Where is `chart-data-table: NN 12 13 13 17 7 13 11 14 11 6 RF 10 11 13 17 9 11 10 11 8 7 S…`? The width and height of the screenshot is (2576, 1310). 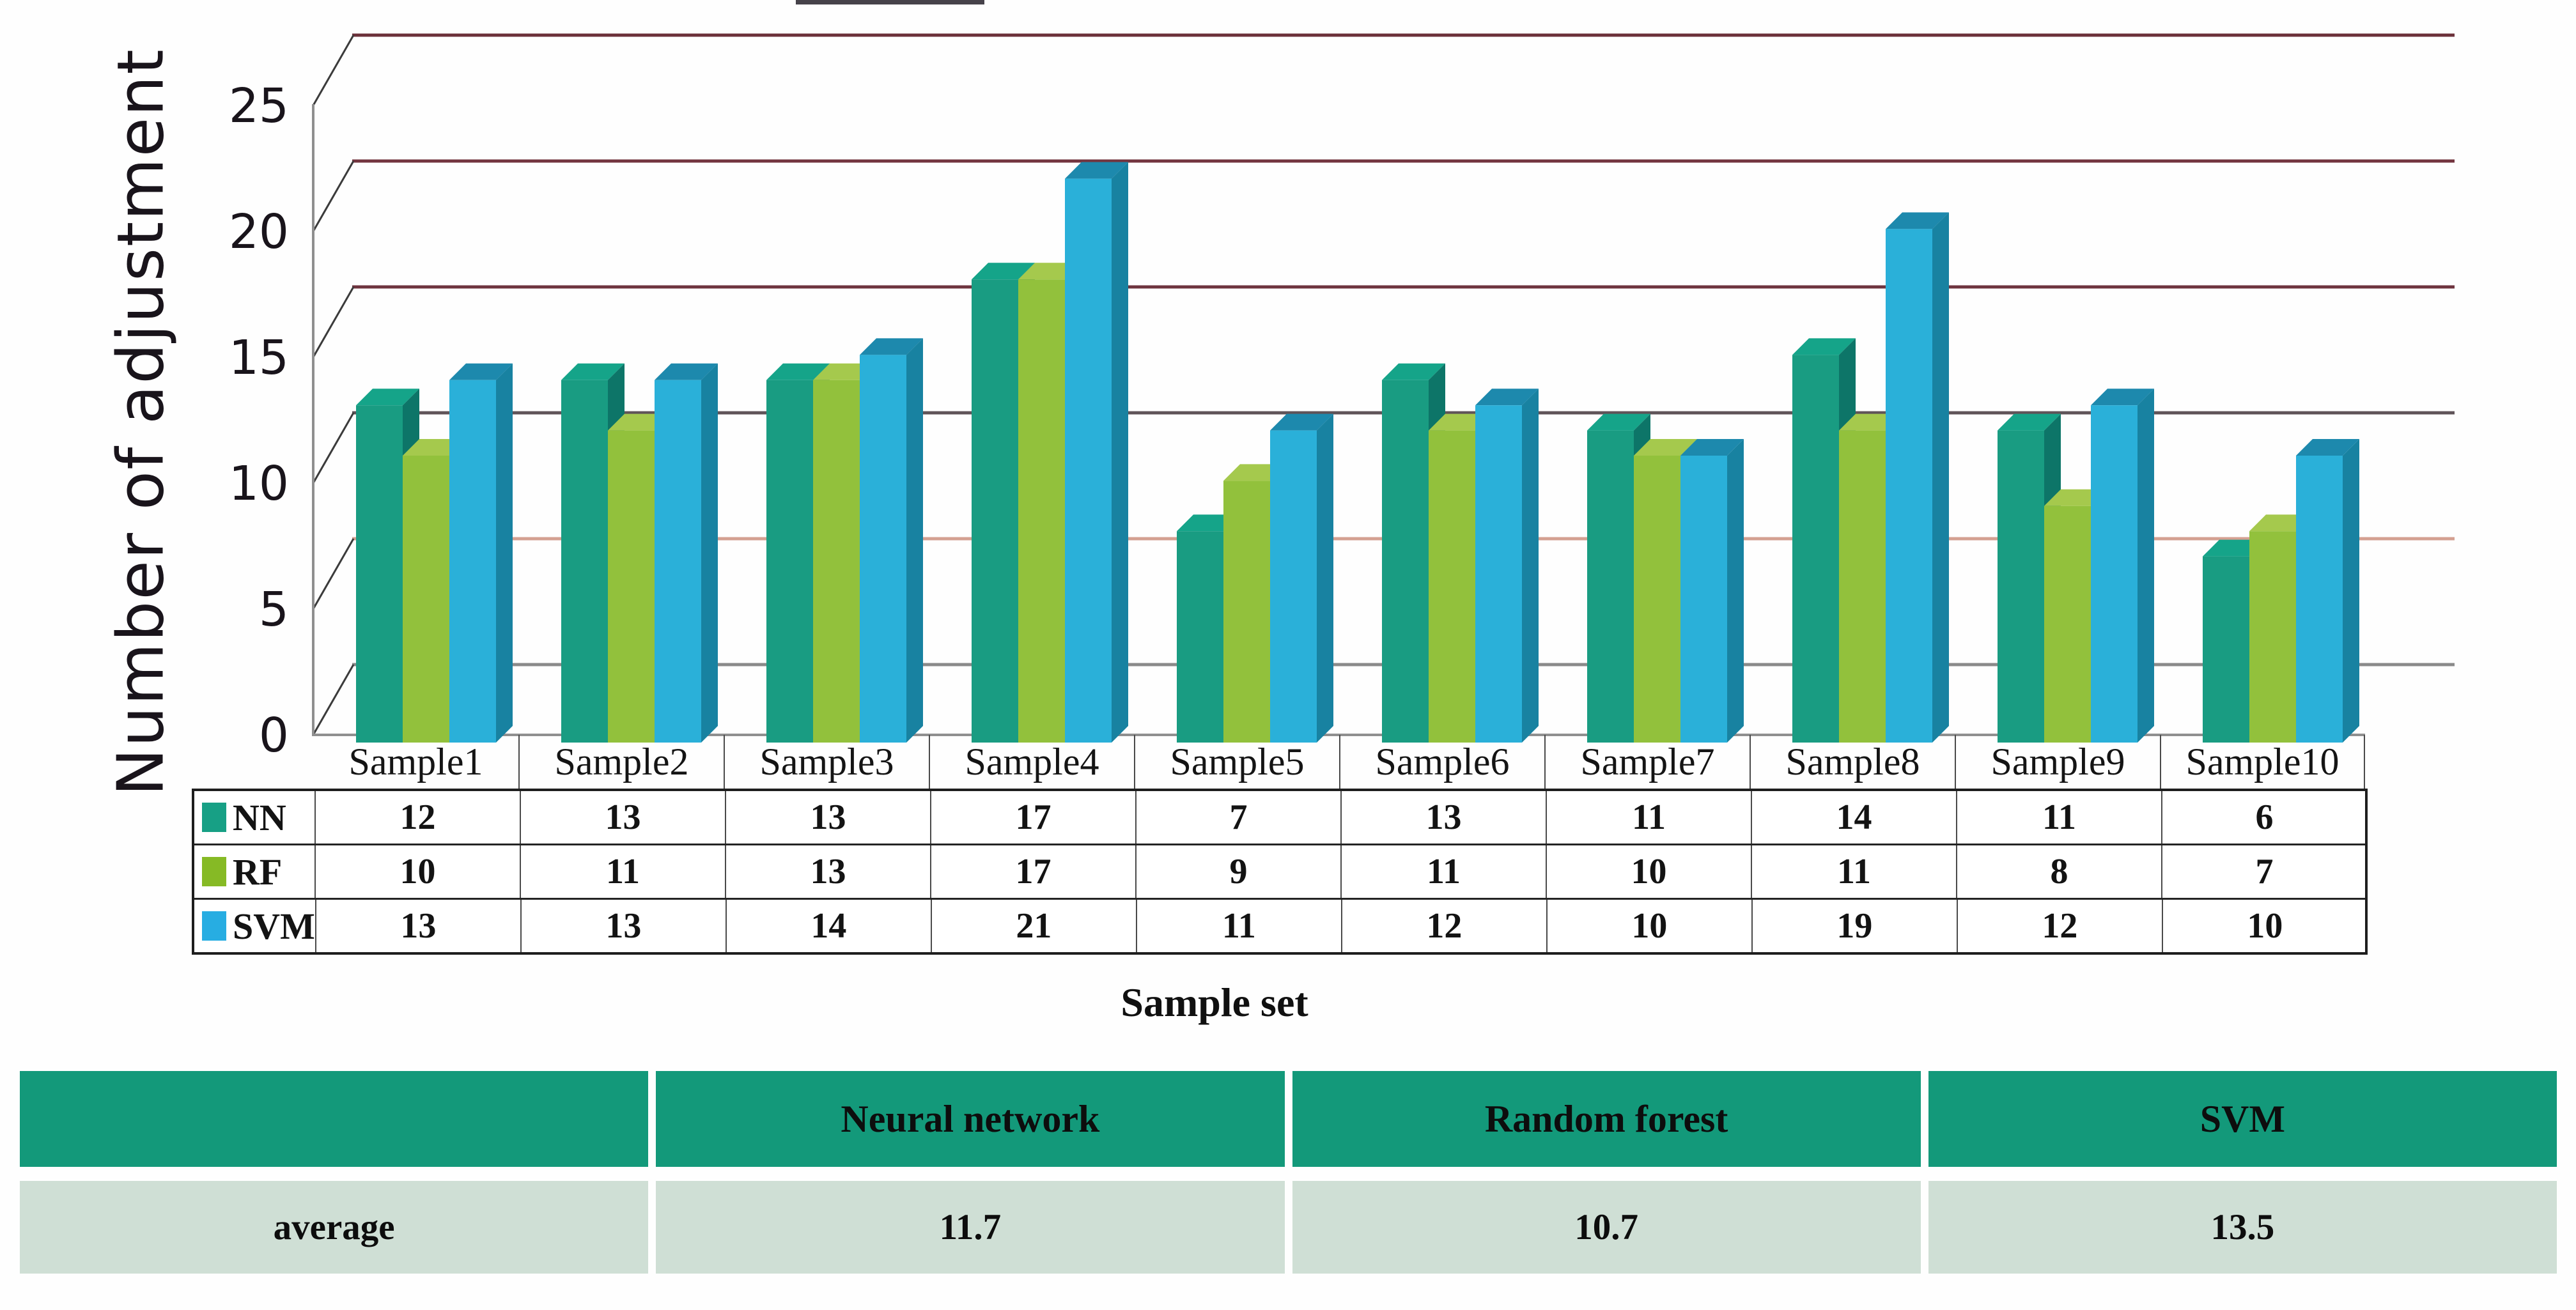
chart-data-table: NN 12 13 13 17 7 13 11 14 11 6 RF 10 11 13 17 9 11 10 11 8 7 S… is located at coordinates (1280, 872).